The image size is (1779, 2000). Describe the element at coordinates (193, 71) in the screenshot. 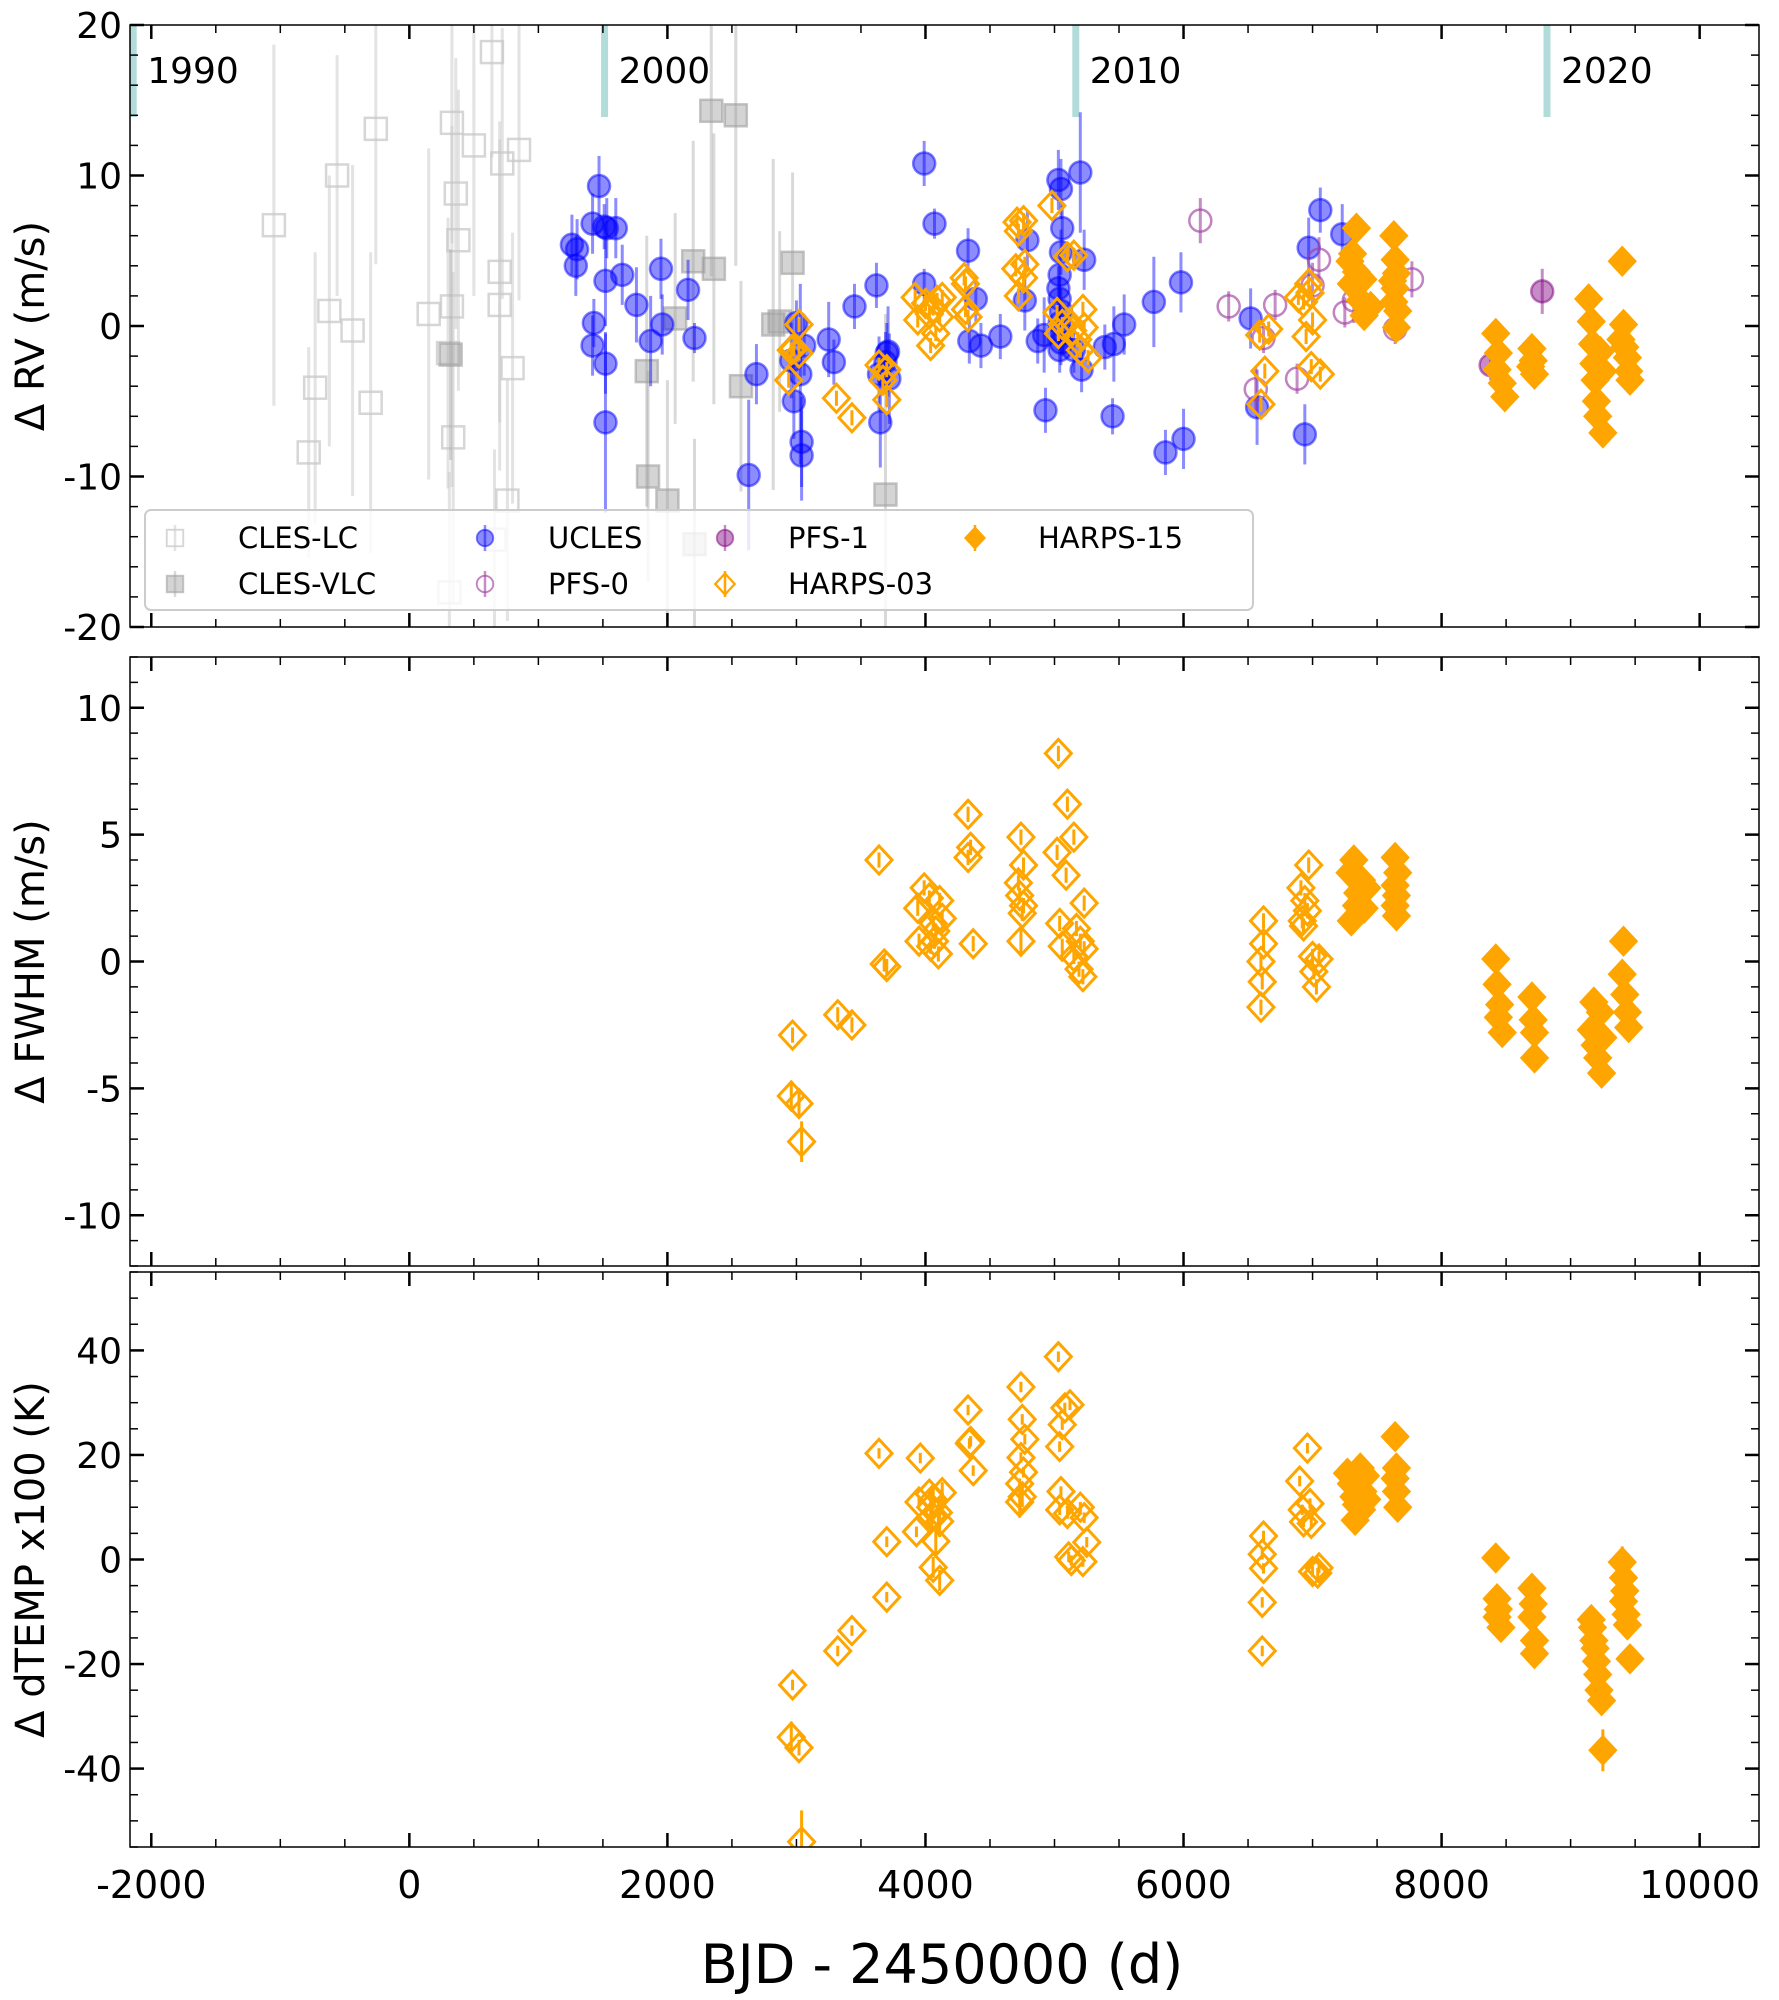

I see `year-marker-label: 1990` at that location.